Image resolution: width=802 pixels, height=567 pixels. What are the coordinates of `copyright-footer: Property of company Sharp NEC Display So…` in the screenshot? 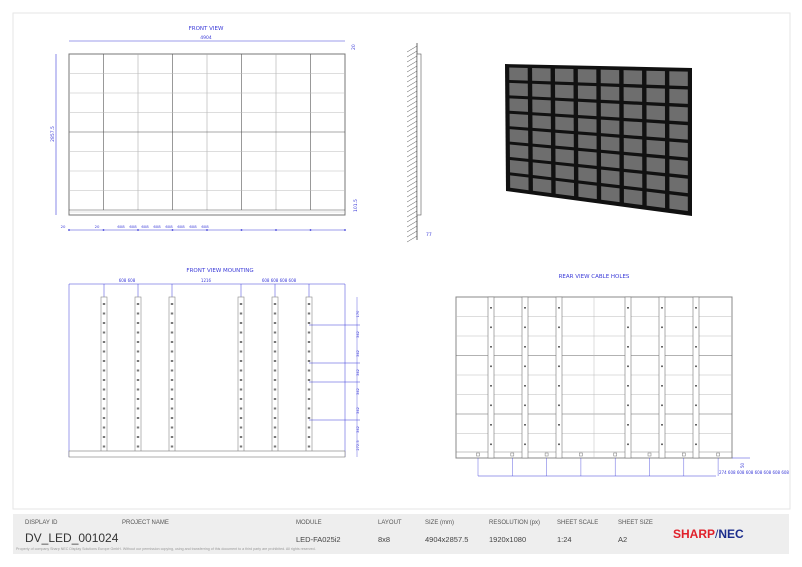 It's located at (166, 549).